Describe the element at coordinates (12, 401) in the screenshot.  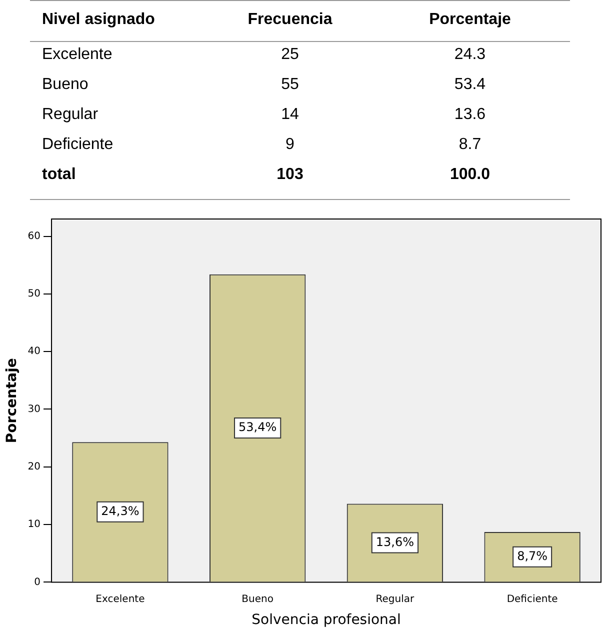
I see `y-axis-title: Porcentaje` at that location.